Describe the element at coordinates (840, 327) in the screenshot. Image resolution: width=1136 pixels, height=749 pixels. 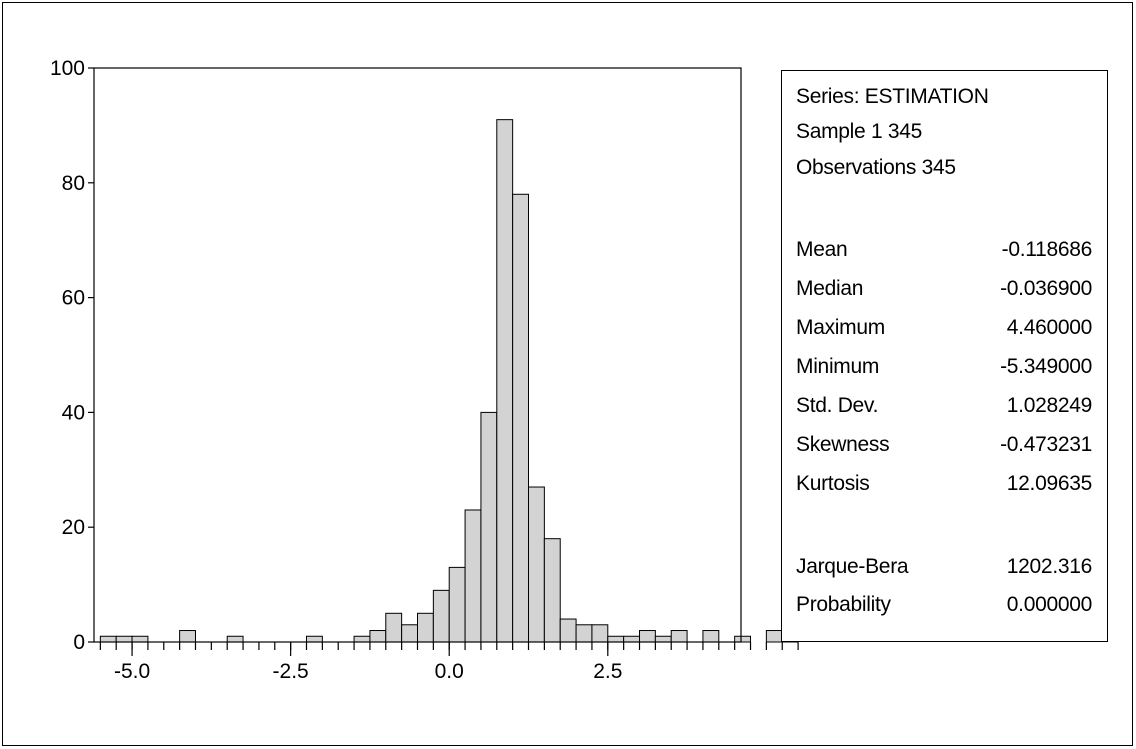
I see `stats-label: Maximum` at that location.